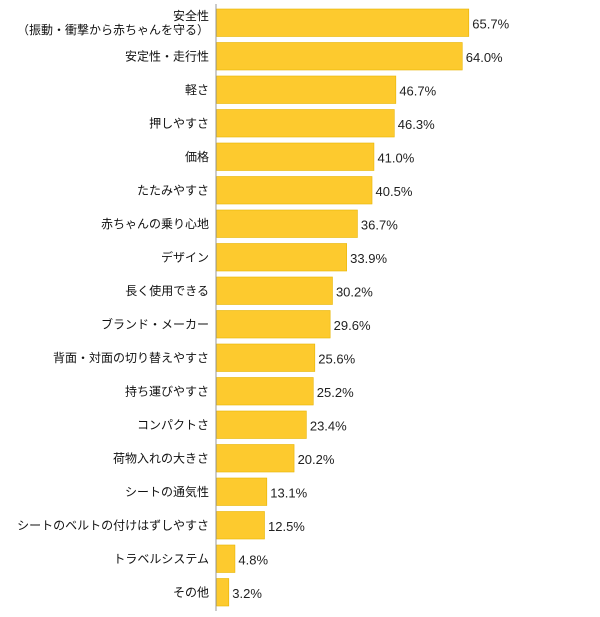 This screenshot has height=617, width=600. I want to click on value-label: 3.2%, so click(247, 593).